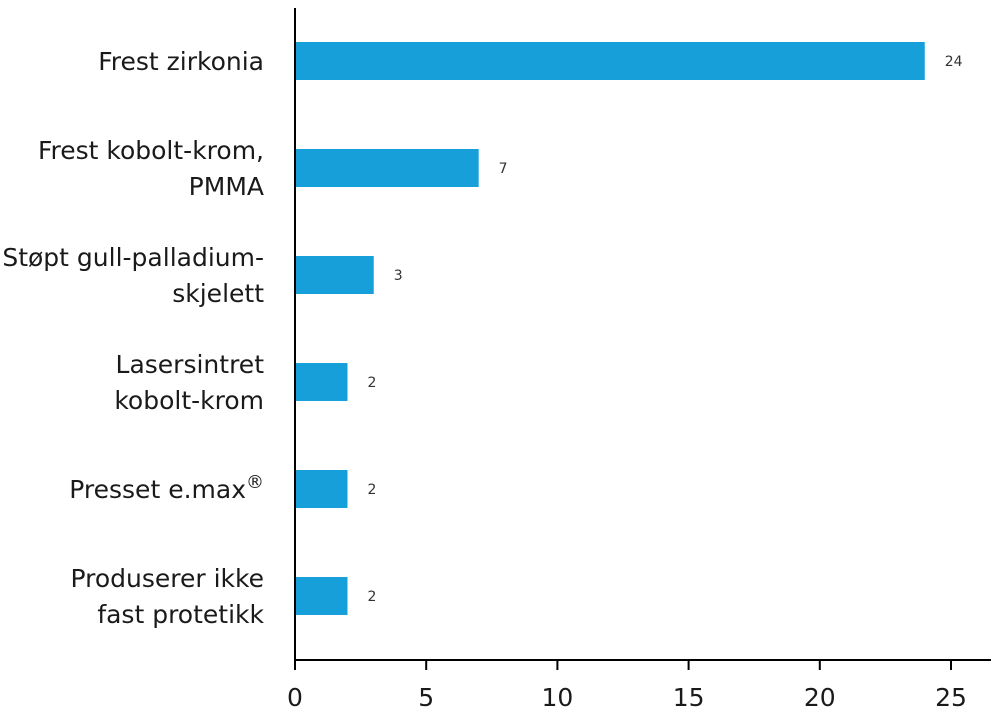 The height and width of the screenshot is (720, 999). I want to click on category-label-5: Produserer ikke fast protetikk, so click(167, 596).